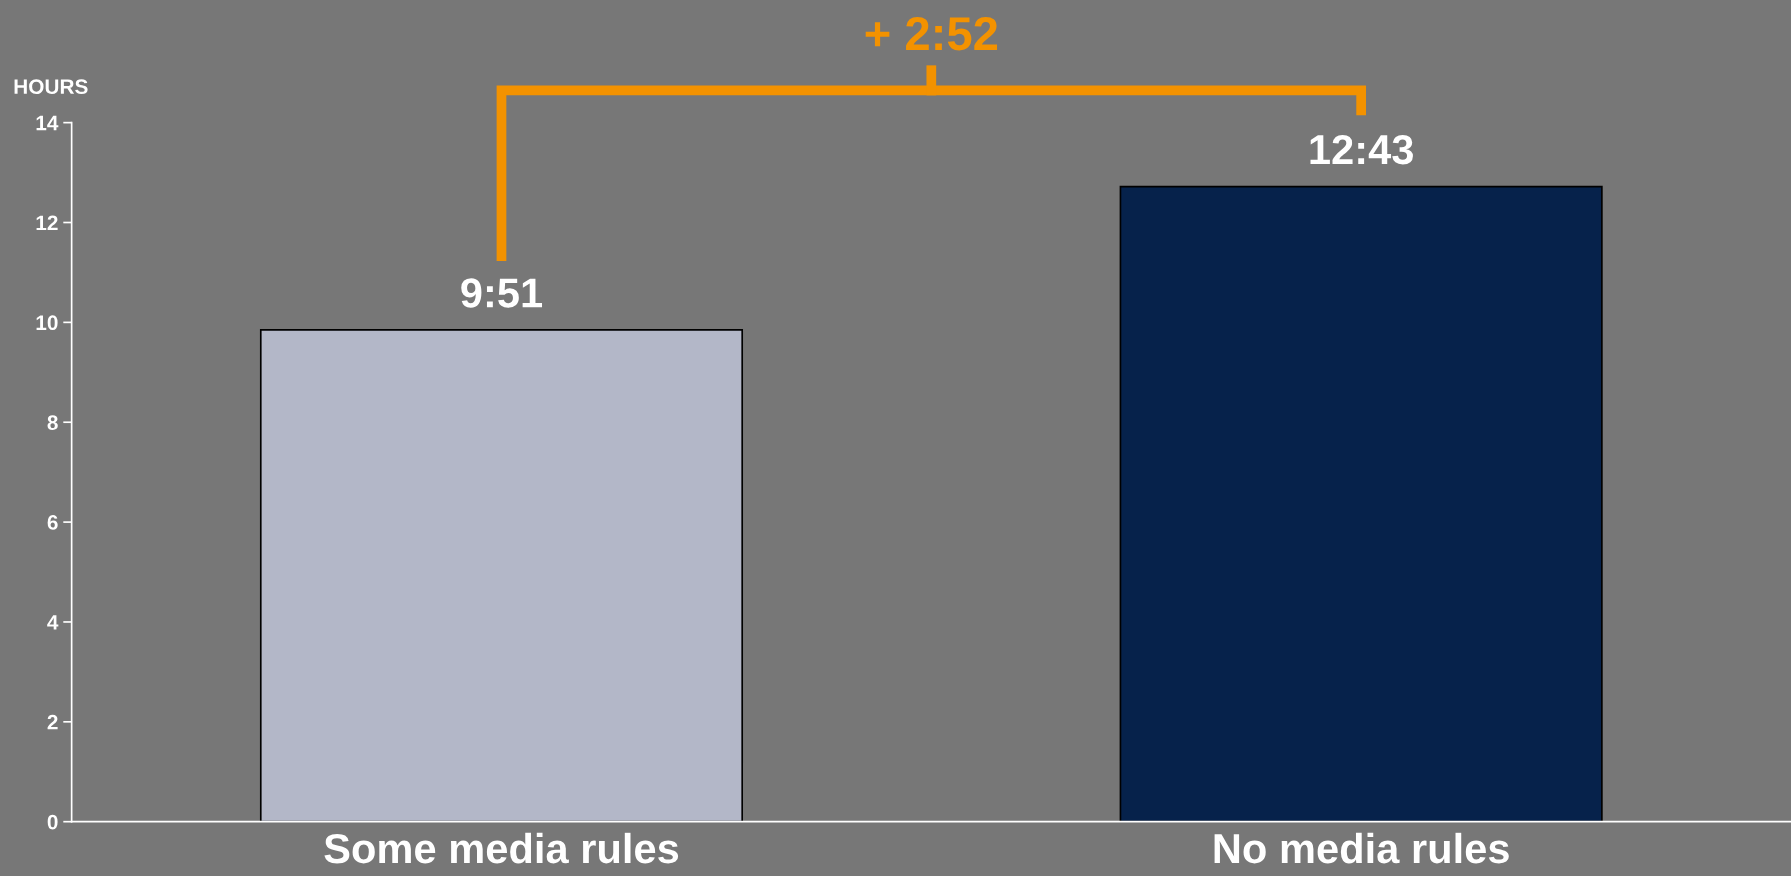  I want to click on y-tick-label: 10, so click(47, 323).